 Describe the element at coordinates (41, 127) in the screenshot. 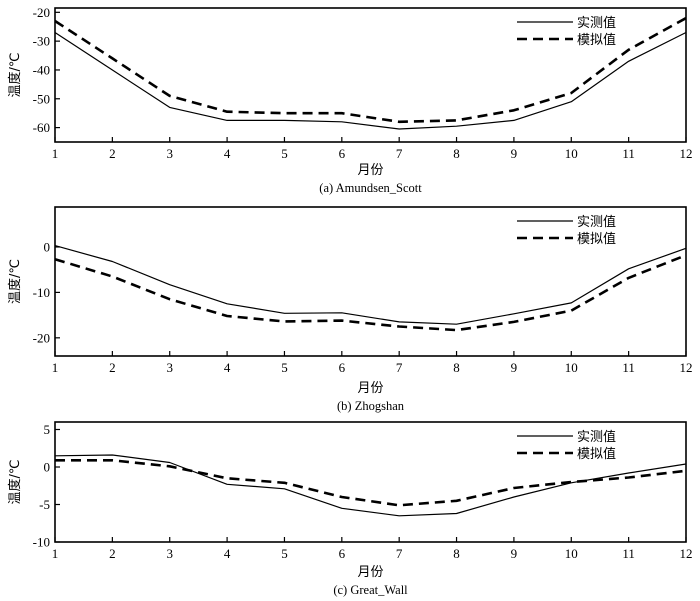

I see `y-tick-label: -60` at that location.